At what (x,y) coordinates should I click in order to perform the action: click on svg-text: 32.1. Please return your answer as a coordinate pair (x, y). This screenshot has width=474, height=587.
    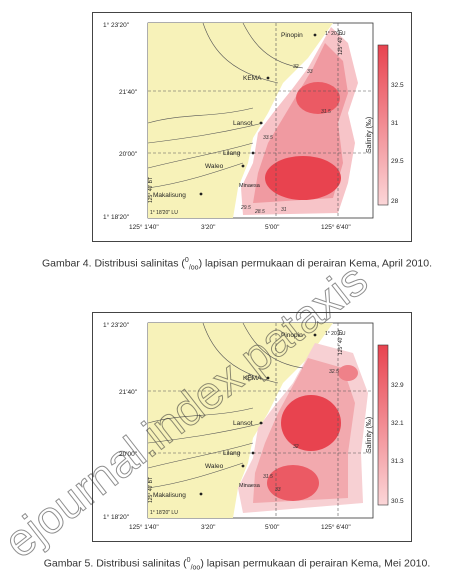
    Looking at the image, I should click on (397, 423).